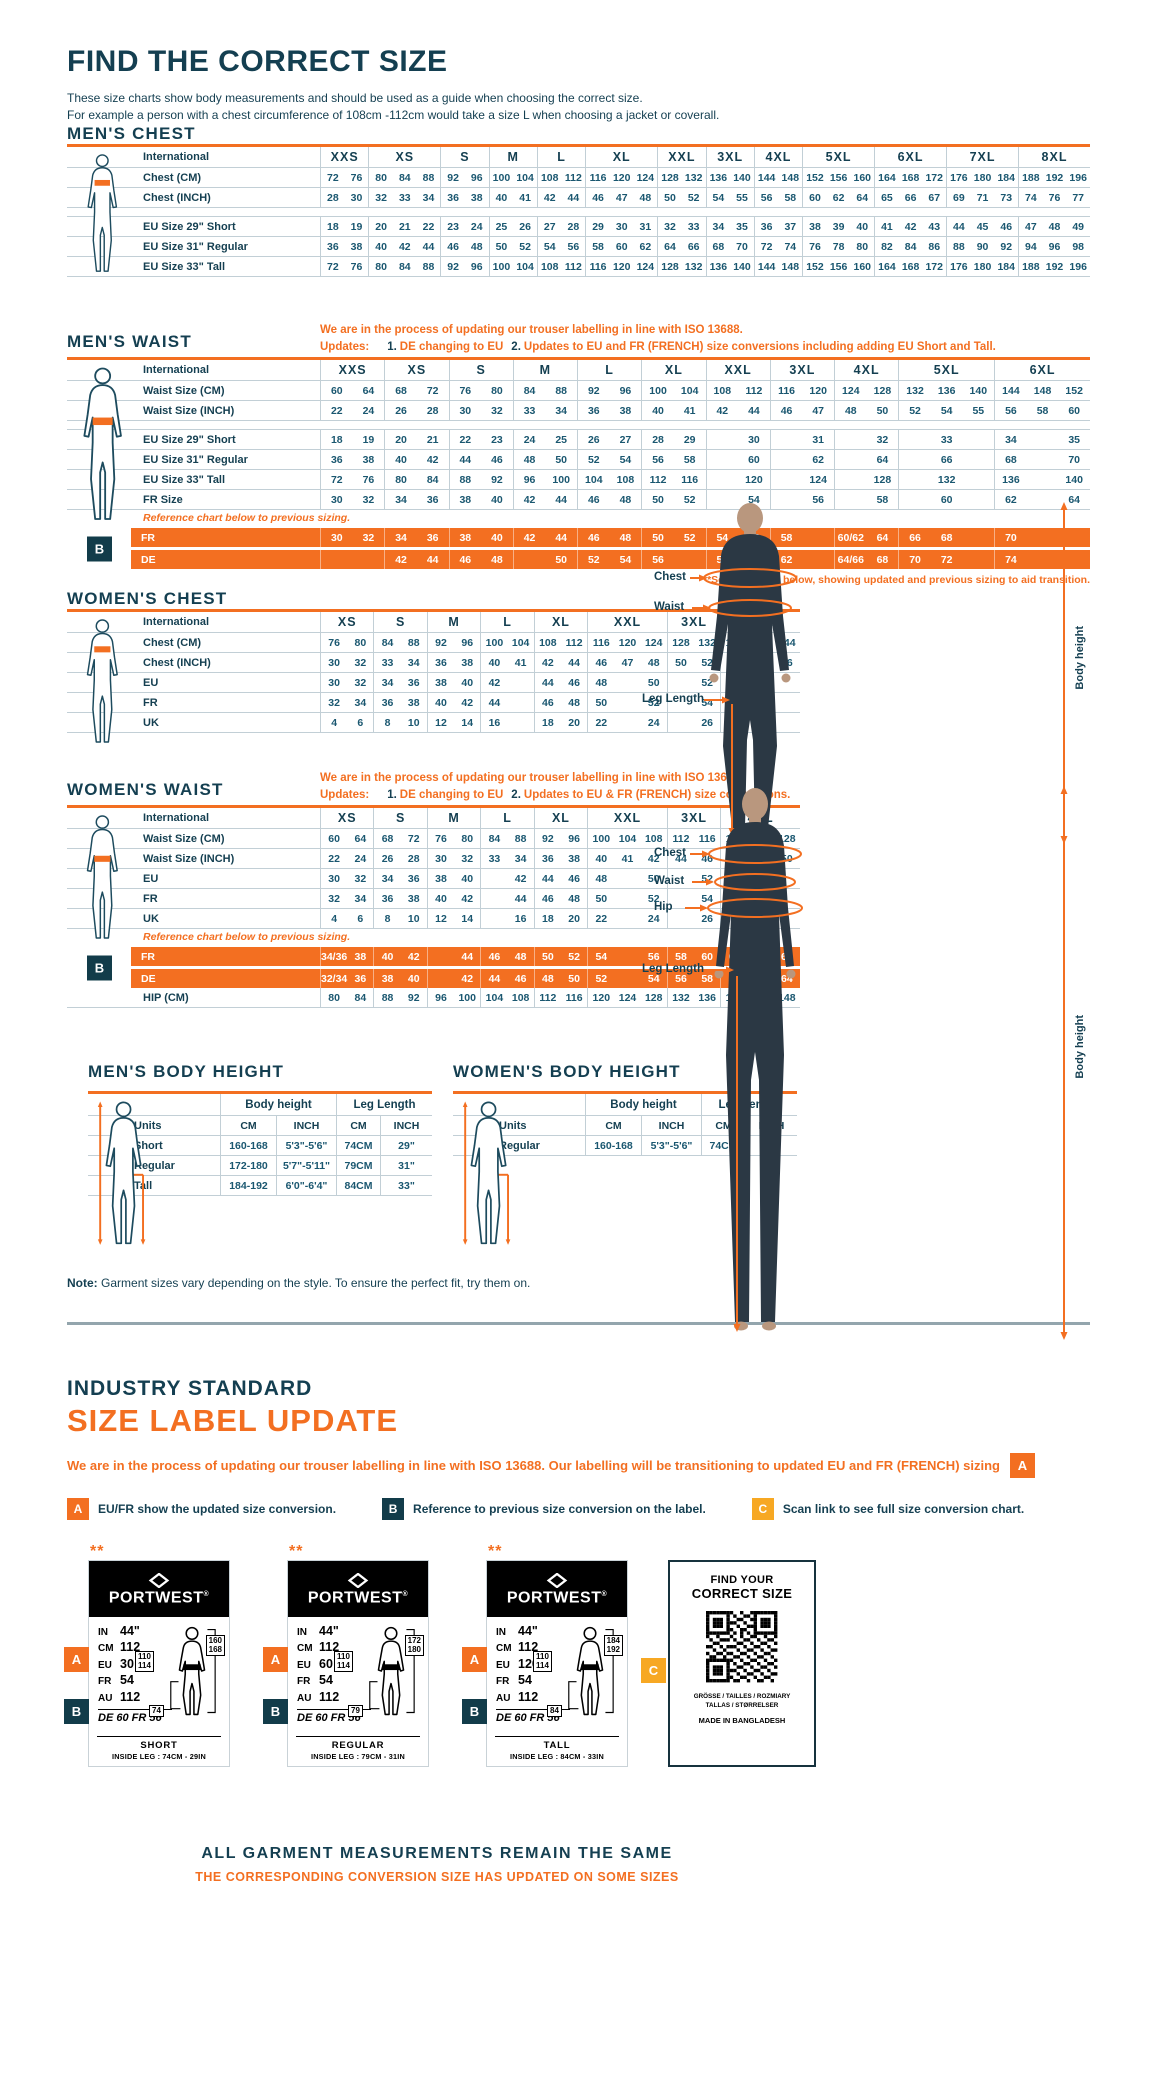  Describe the element at coordinates (1011, 499) in the screenshot. I see `size-value: 62` at that location.